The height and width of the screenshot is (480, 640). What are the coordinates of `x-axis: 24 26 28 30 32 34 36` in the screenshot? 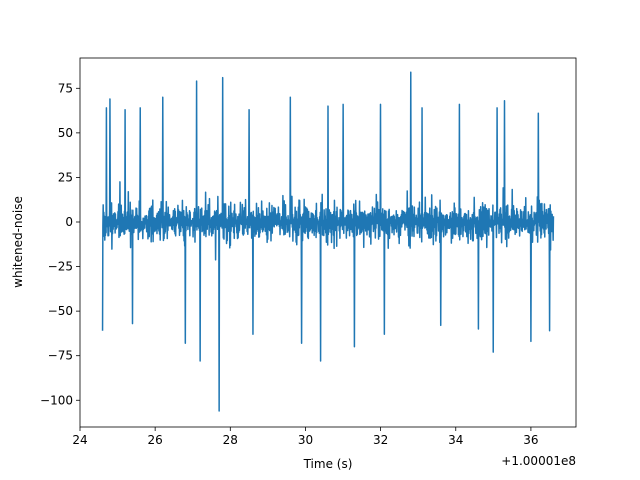 It's located at (305, 437).